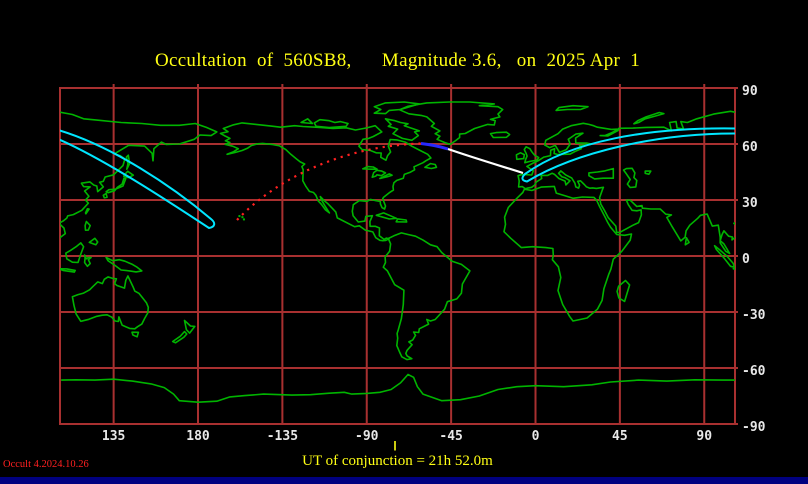  Describe the element at coordinates (135, 334) in the screenshot. I see `coast-tasmania` at that location.